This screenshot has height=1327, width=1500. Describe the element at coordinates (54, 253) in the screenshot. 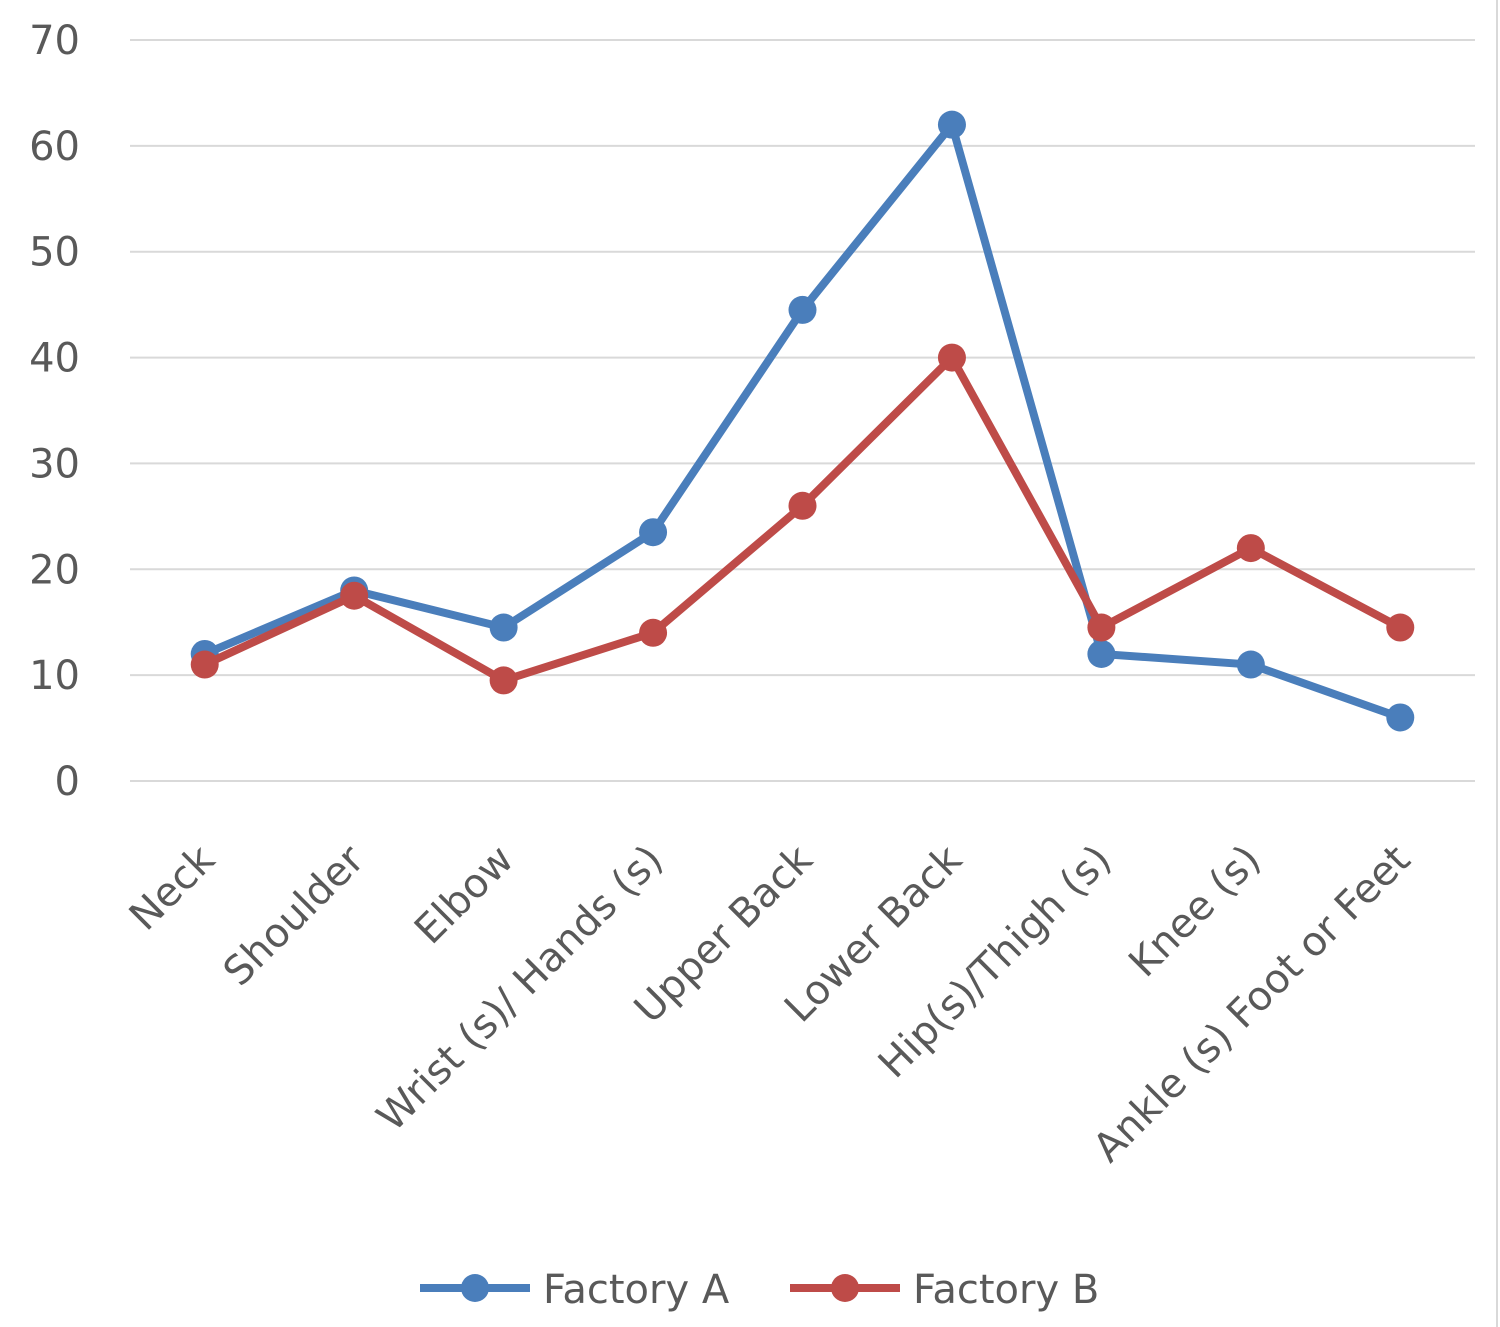

I see `y-tick-label: 50` at that location.